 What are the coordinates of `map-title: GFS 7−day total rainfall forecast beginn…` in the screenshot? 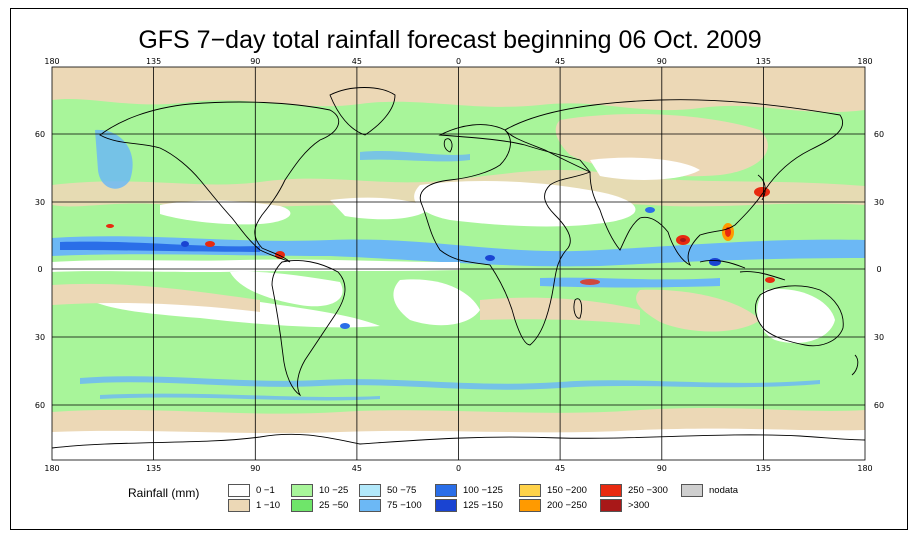 It's located at (450, 40).